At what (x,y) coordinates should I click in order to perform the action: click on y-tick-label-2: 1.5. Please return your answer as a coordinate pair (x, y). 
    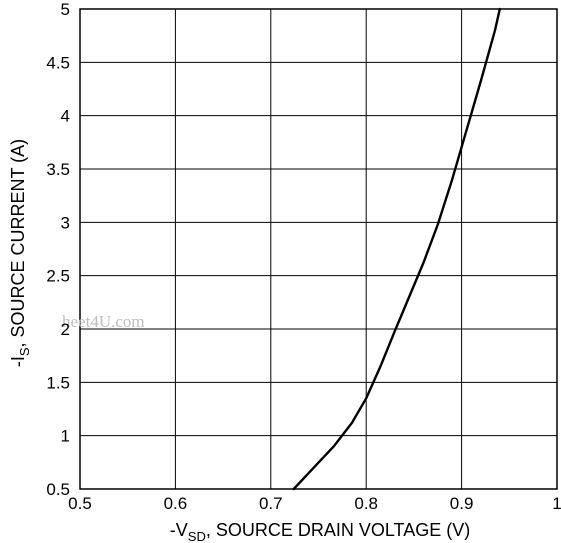
    Looking at the image, I should click on (58, 382).